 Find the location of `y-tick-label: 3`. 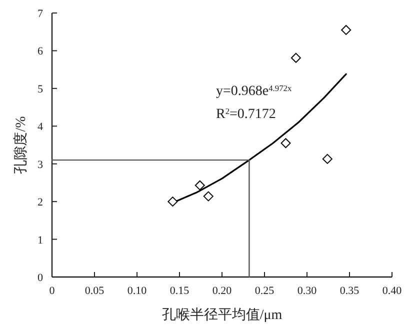

y-tick-label: 3 is located at coordinates (41, 164).